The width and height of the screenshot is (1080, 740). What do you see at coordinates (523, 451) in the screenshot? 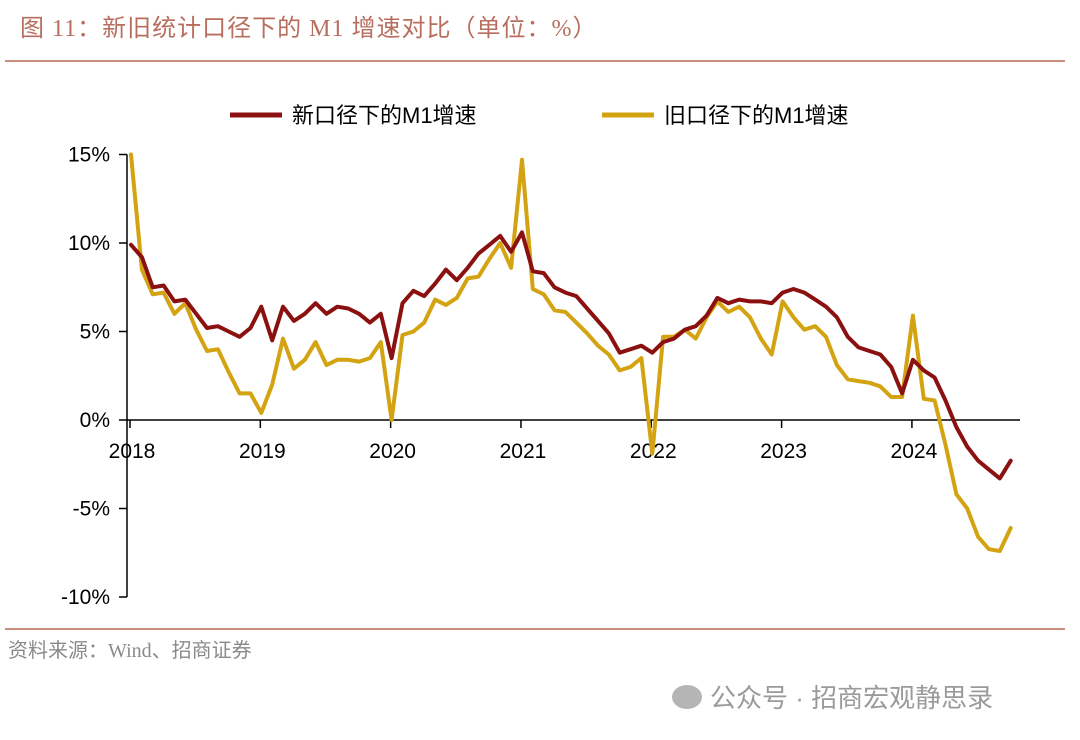
I see `x-tick-label: 2021` at bounding box center [523, 451].